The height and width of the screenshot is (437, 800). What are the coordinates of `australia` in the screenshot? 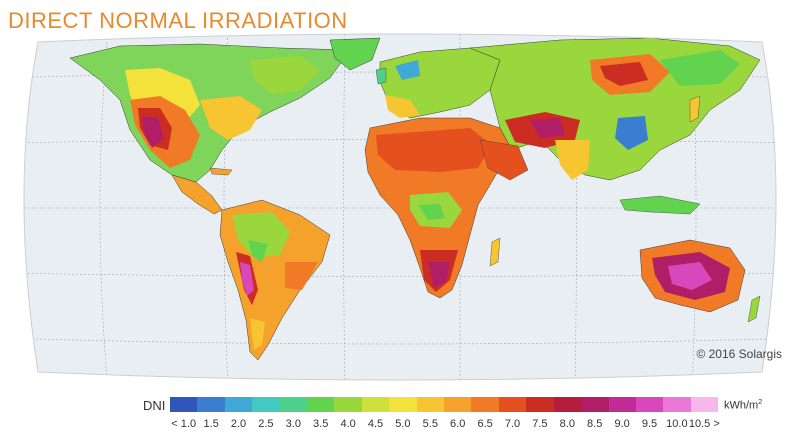 It's located at (700, 281).